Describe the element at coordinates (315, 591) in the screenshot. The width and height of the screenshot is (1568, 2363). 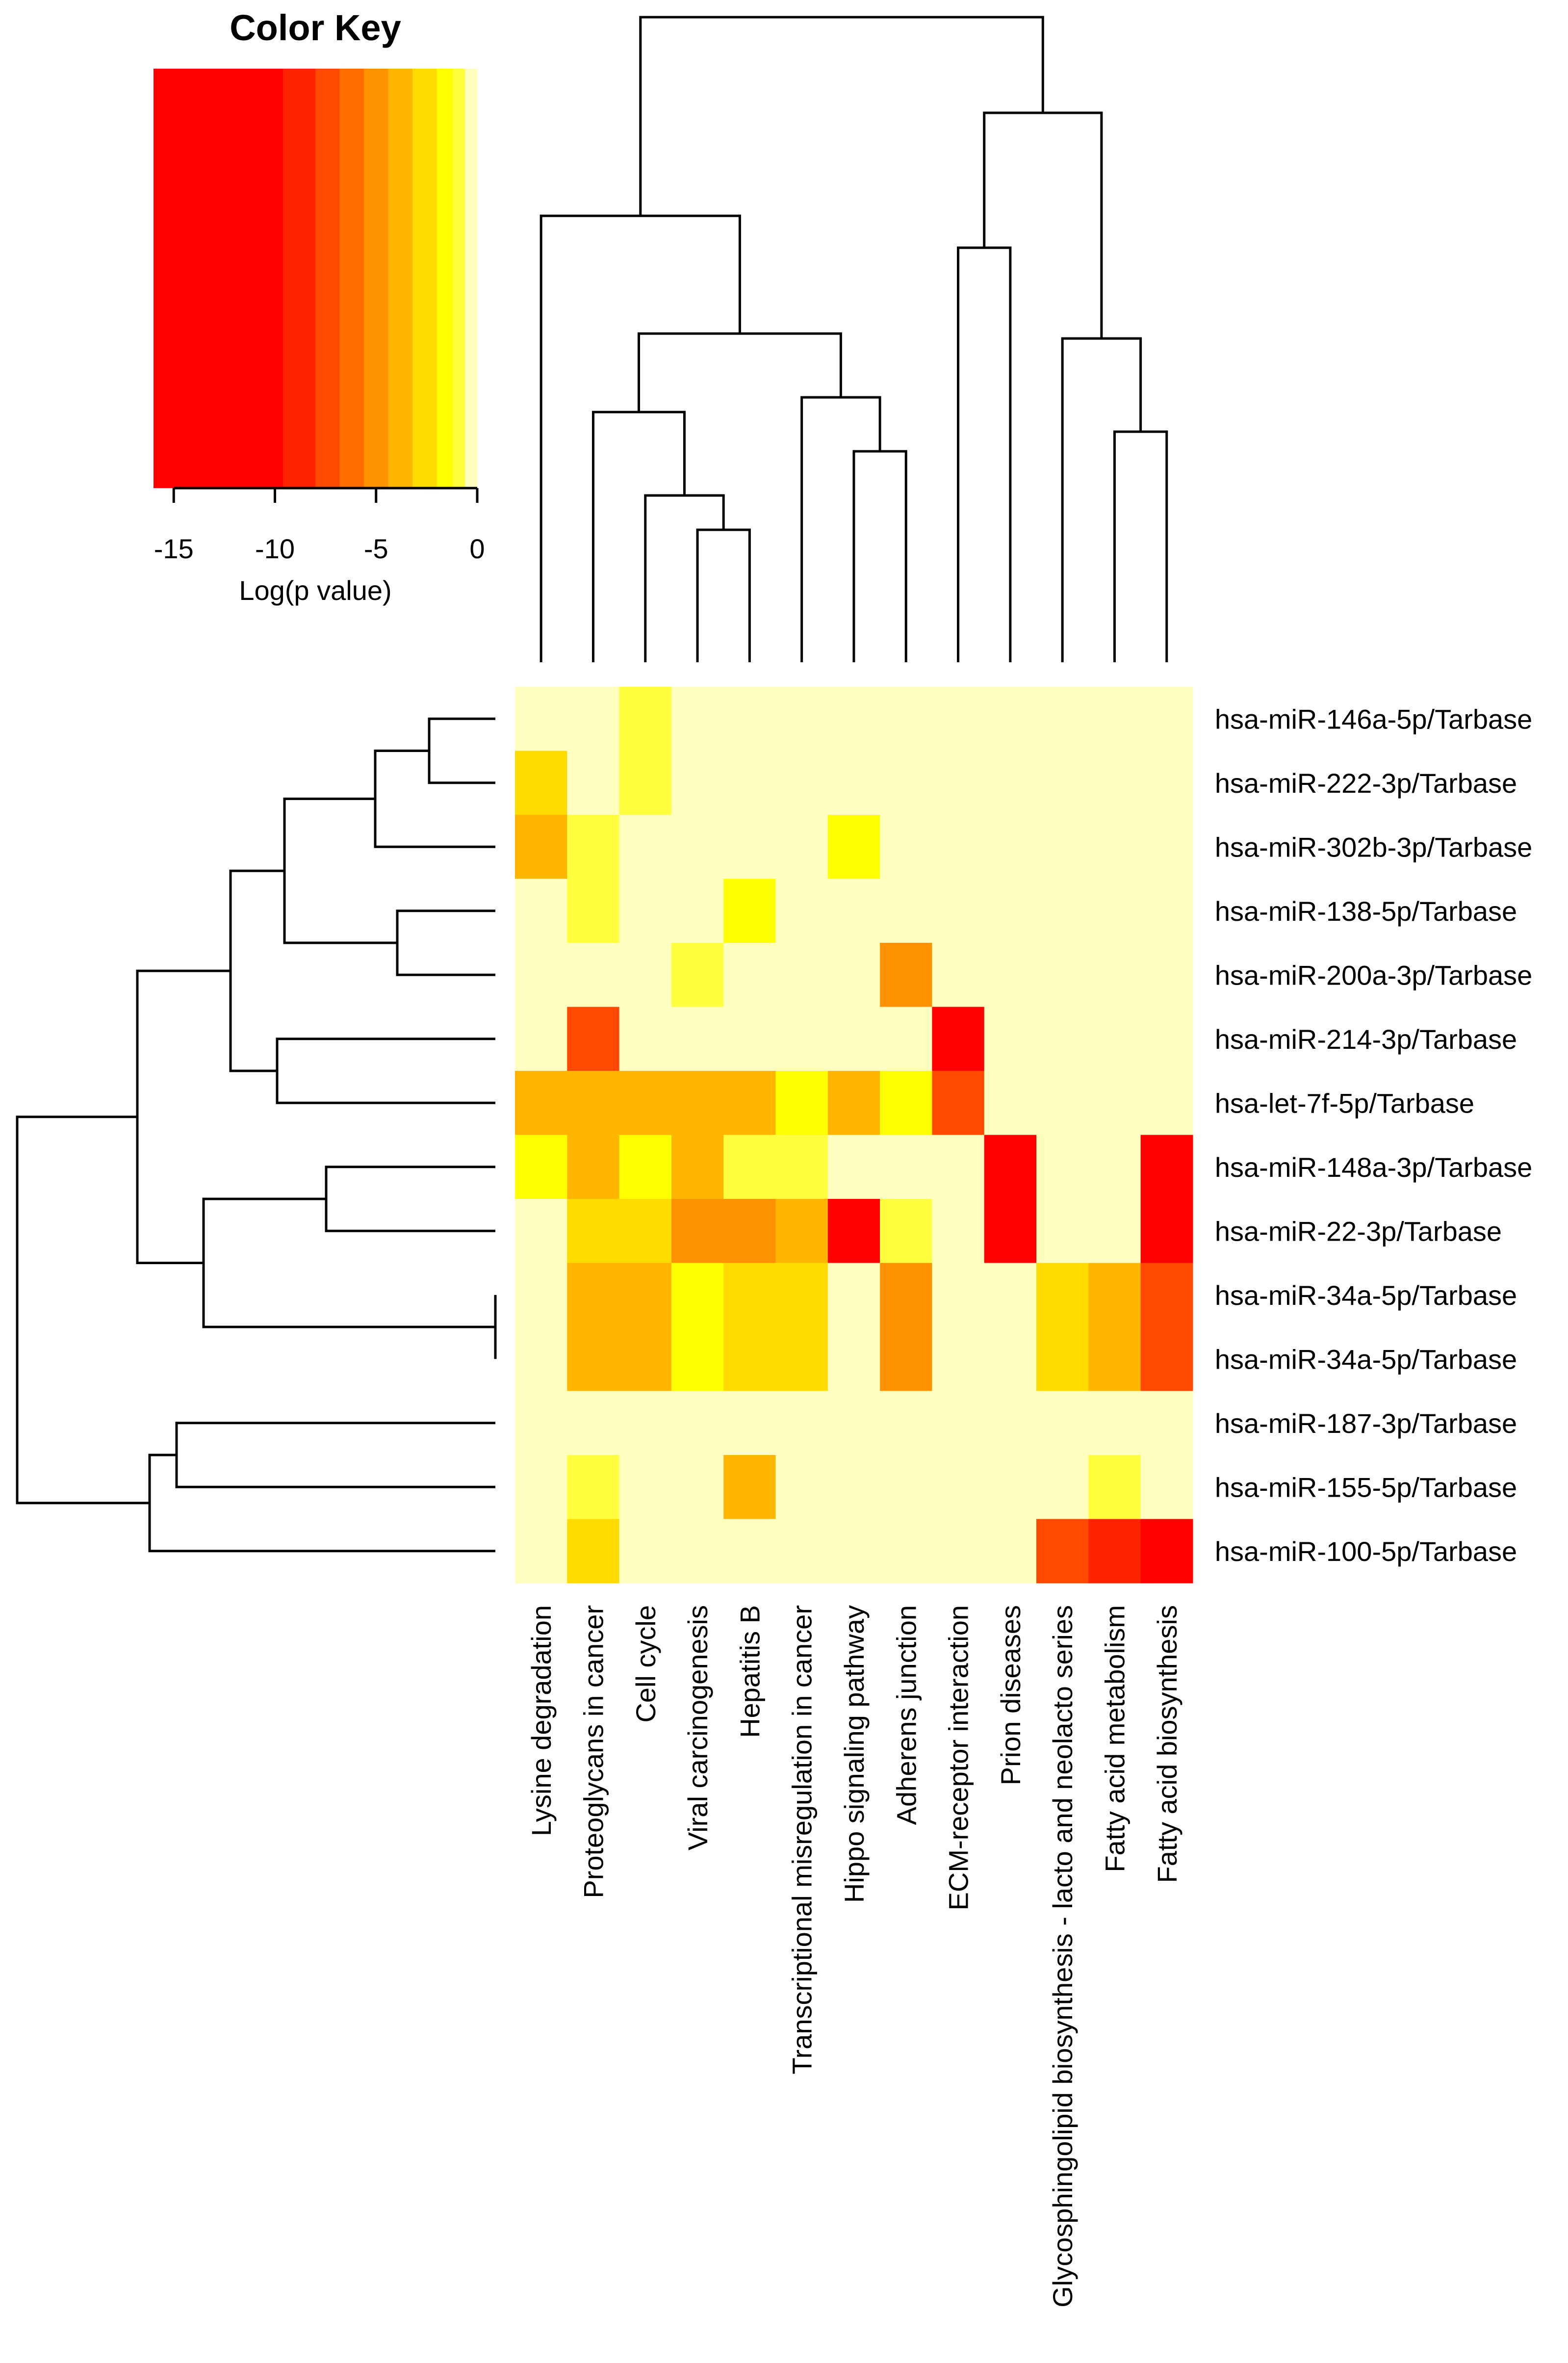
I see `color-key-xlabel: Log(p value)` at that location.